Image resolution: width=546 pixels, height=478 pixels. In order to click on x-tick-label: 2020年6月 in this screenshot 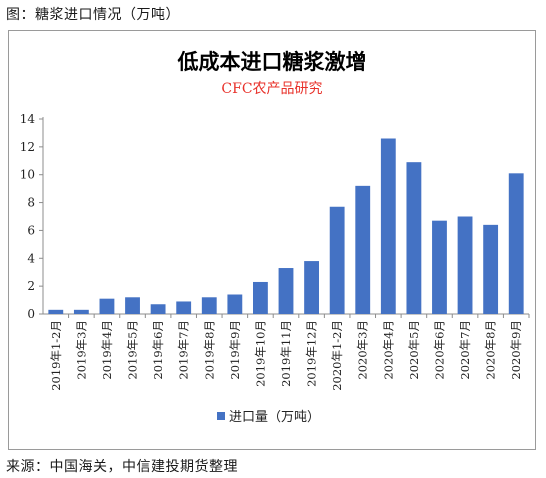, I will do `click(439, 350)`.